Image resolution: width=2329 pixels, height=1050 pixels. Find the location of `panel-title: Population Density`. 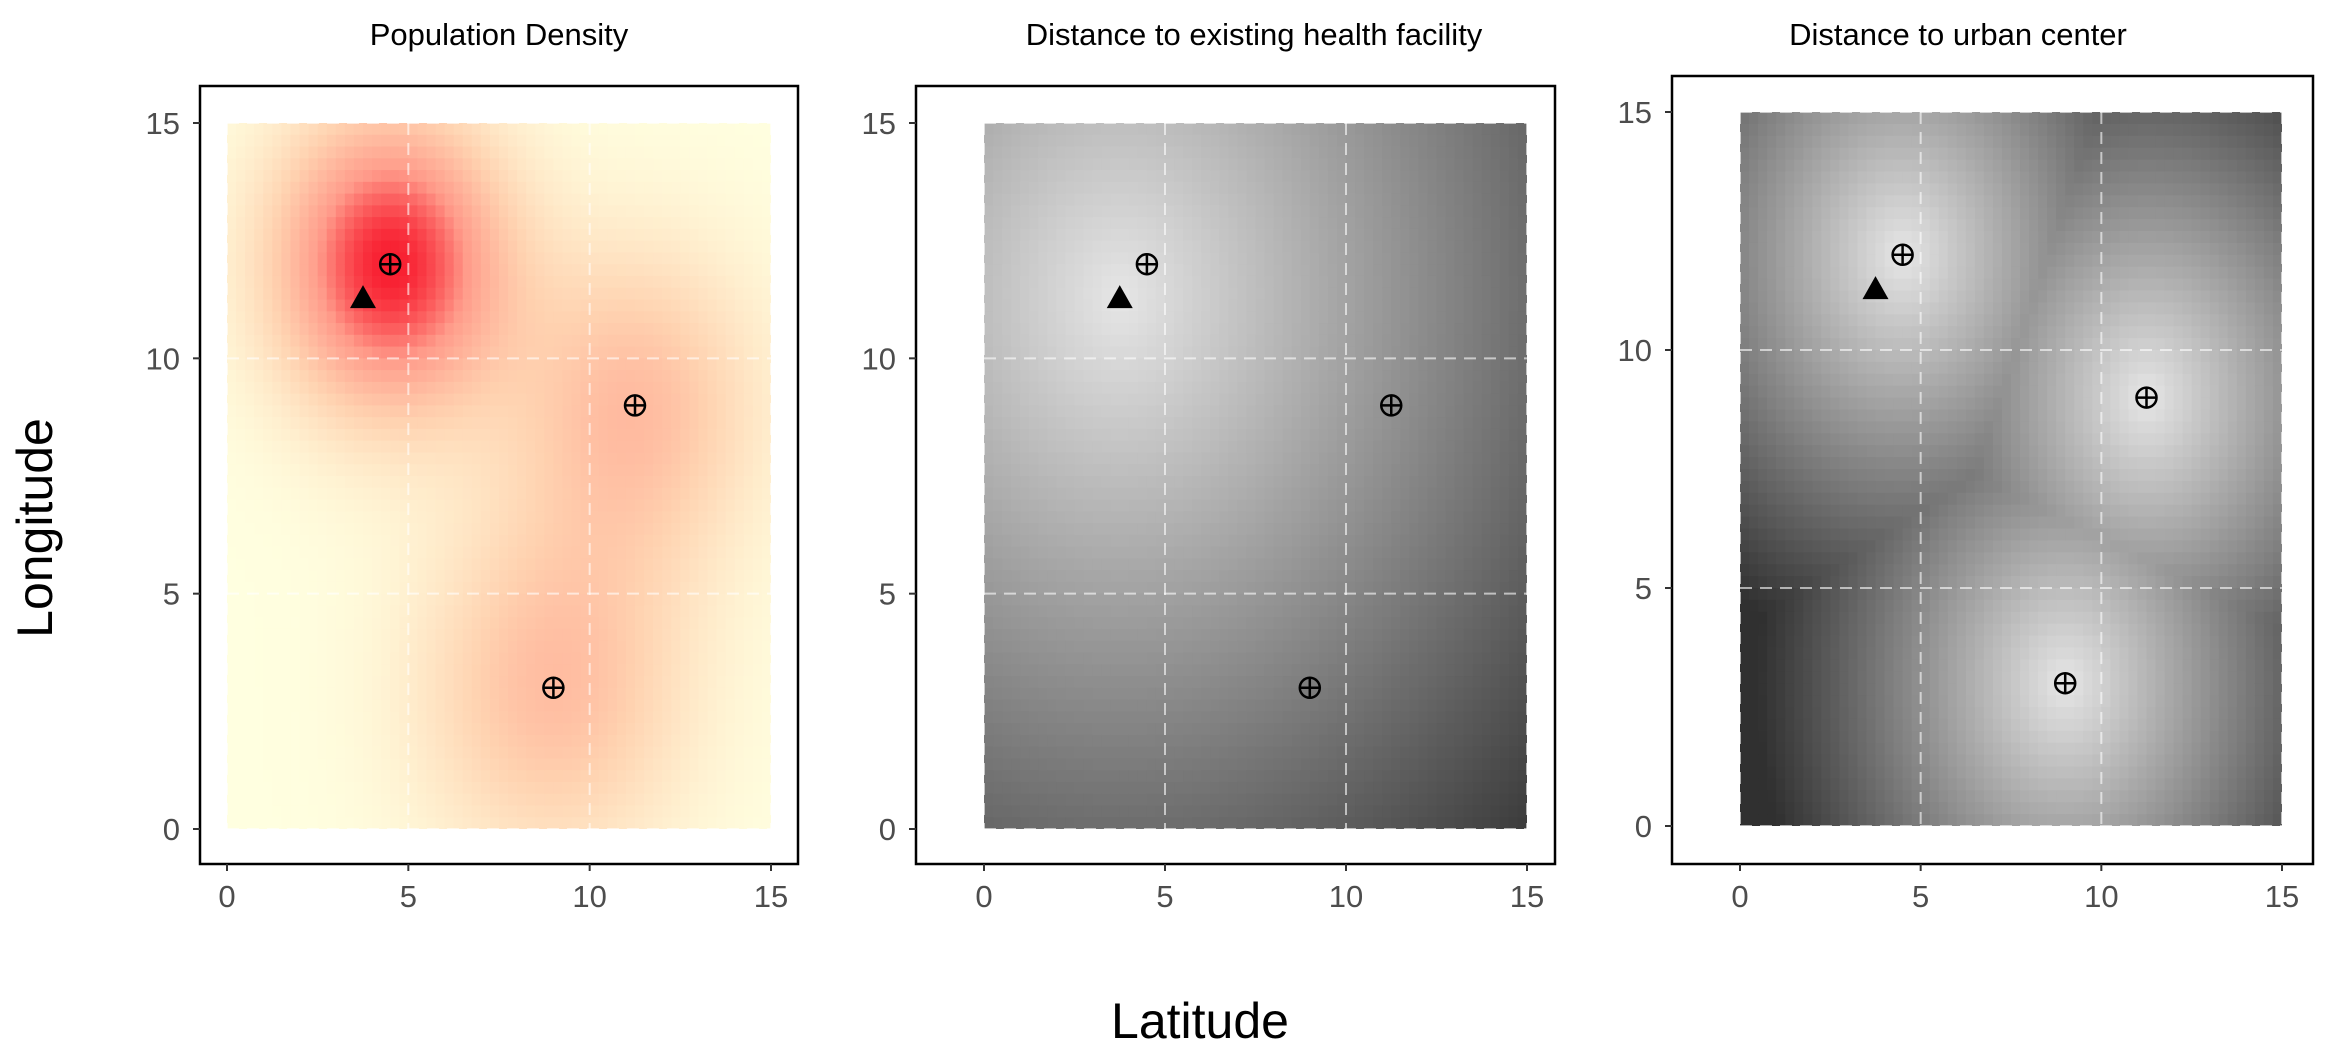

panel-title: Population Density is located at coordinates (499, 34).